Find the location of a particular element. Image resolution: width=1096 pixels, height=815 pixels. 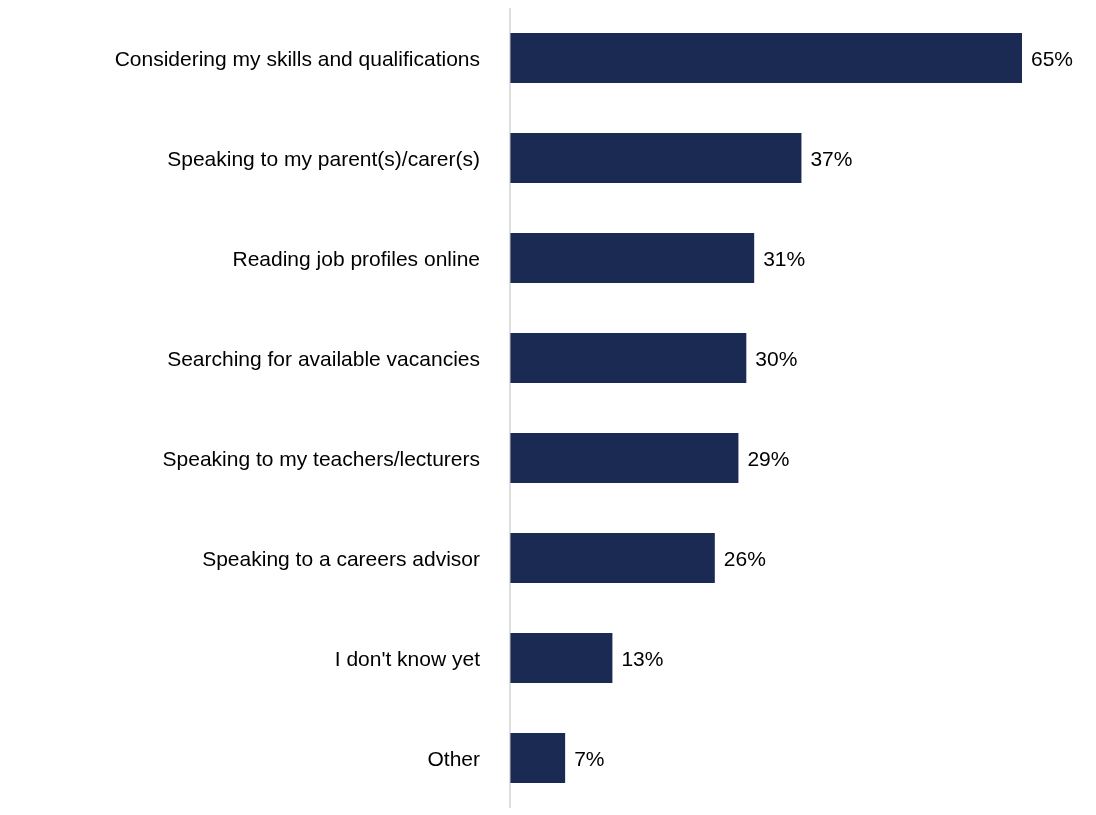

data-label: 26% is located at coordinates (744, 558).